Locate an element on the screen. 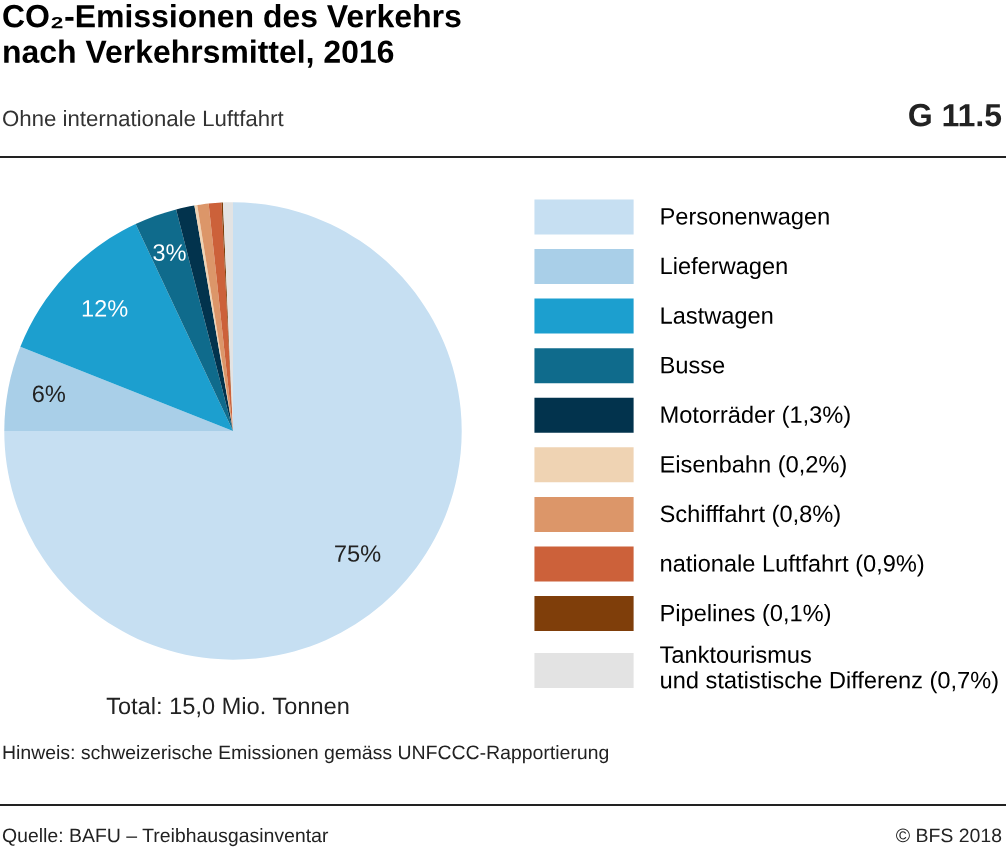  legend-label: Lieferwagen is located at coordinates (724, 267).